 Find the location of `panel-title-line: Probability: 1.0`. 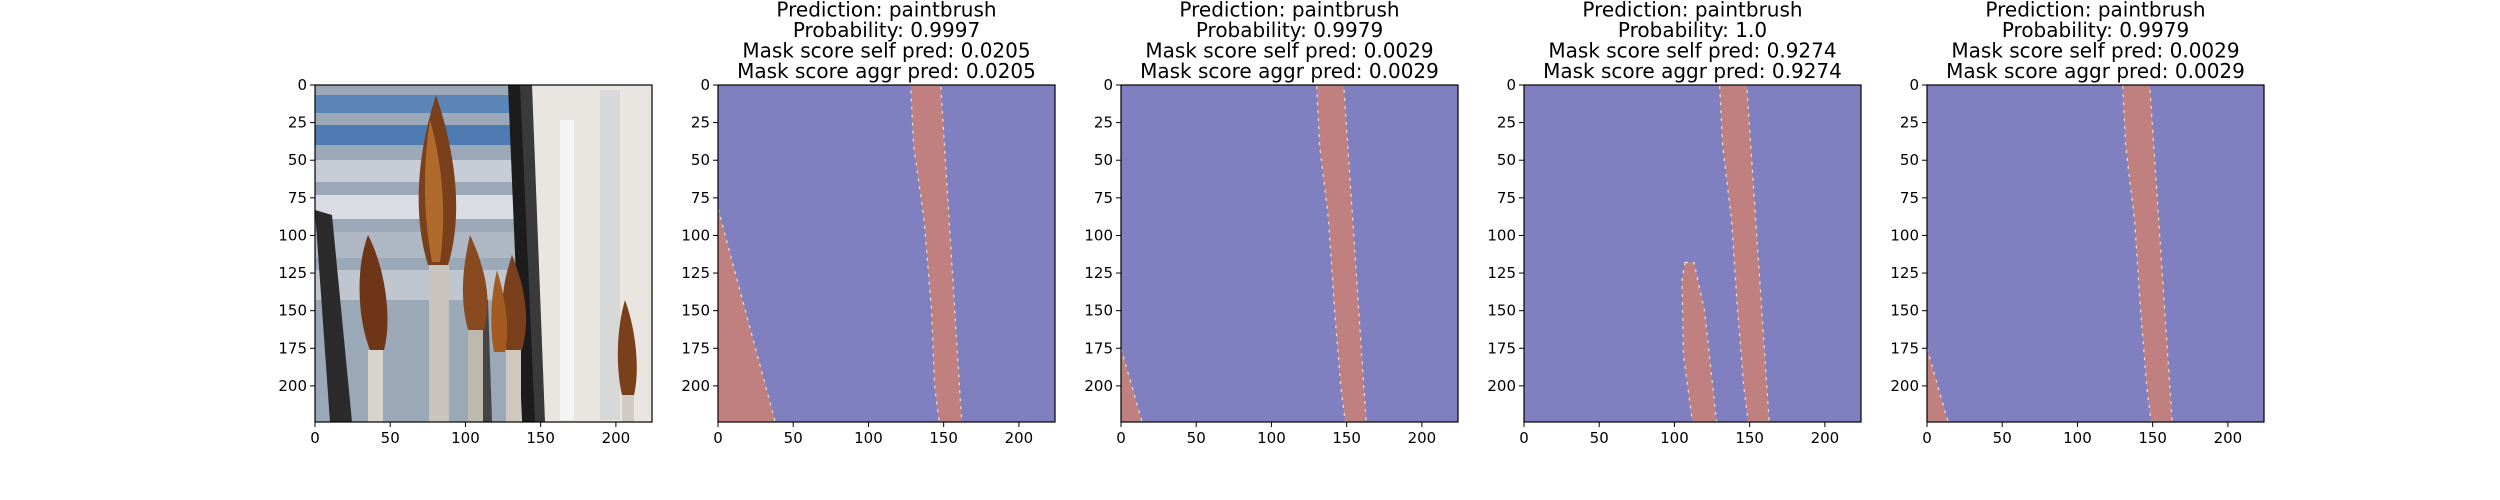

panel-title-line: Probability: 1.0 is located at coordinates (1692, 30).